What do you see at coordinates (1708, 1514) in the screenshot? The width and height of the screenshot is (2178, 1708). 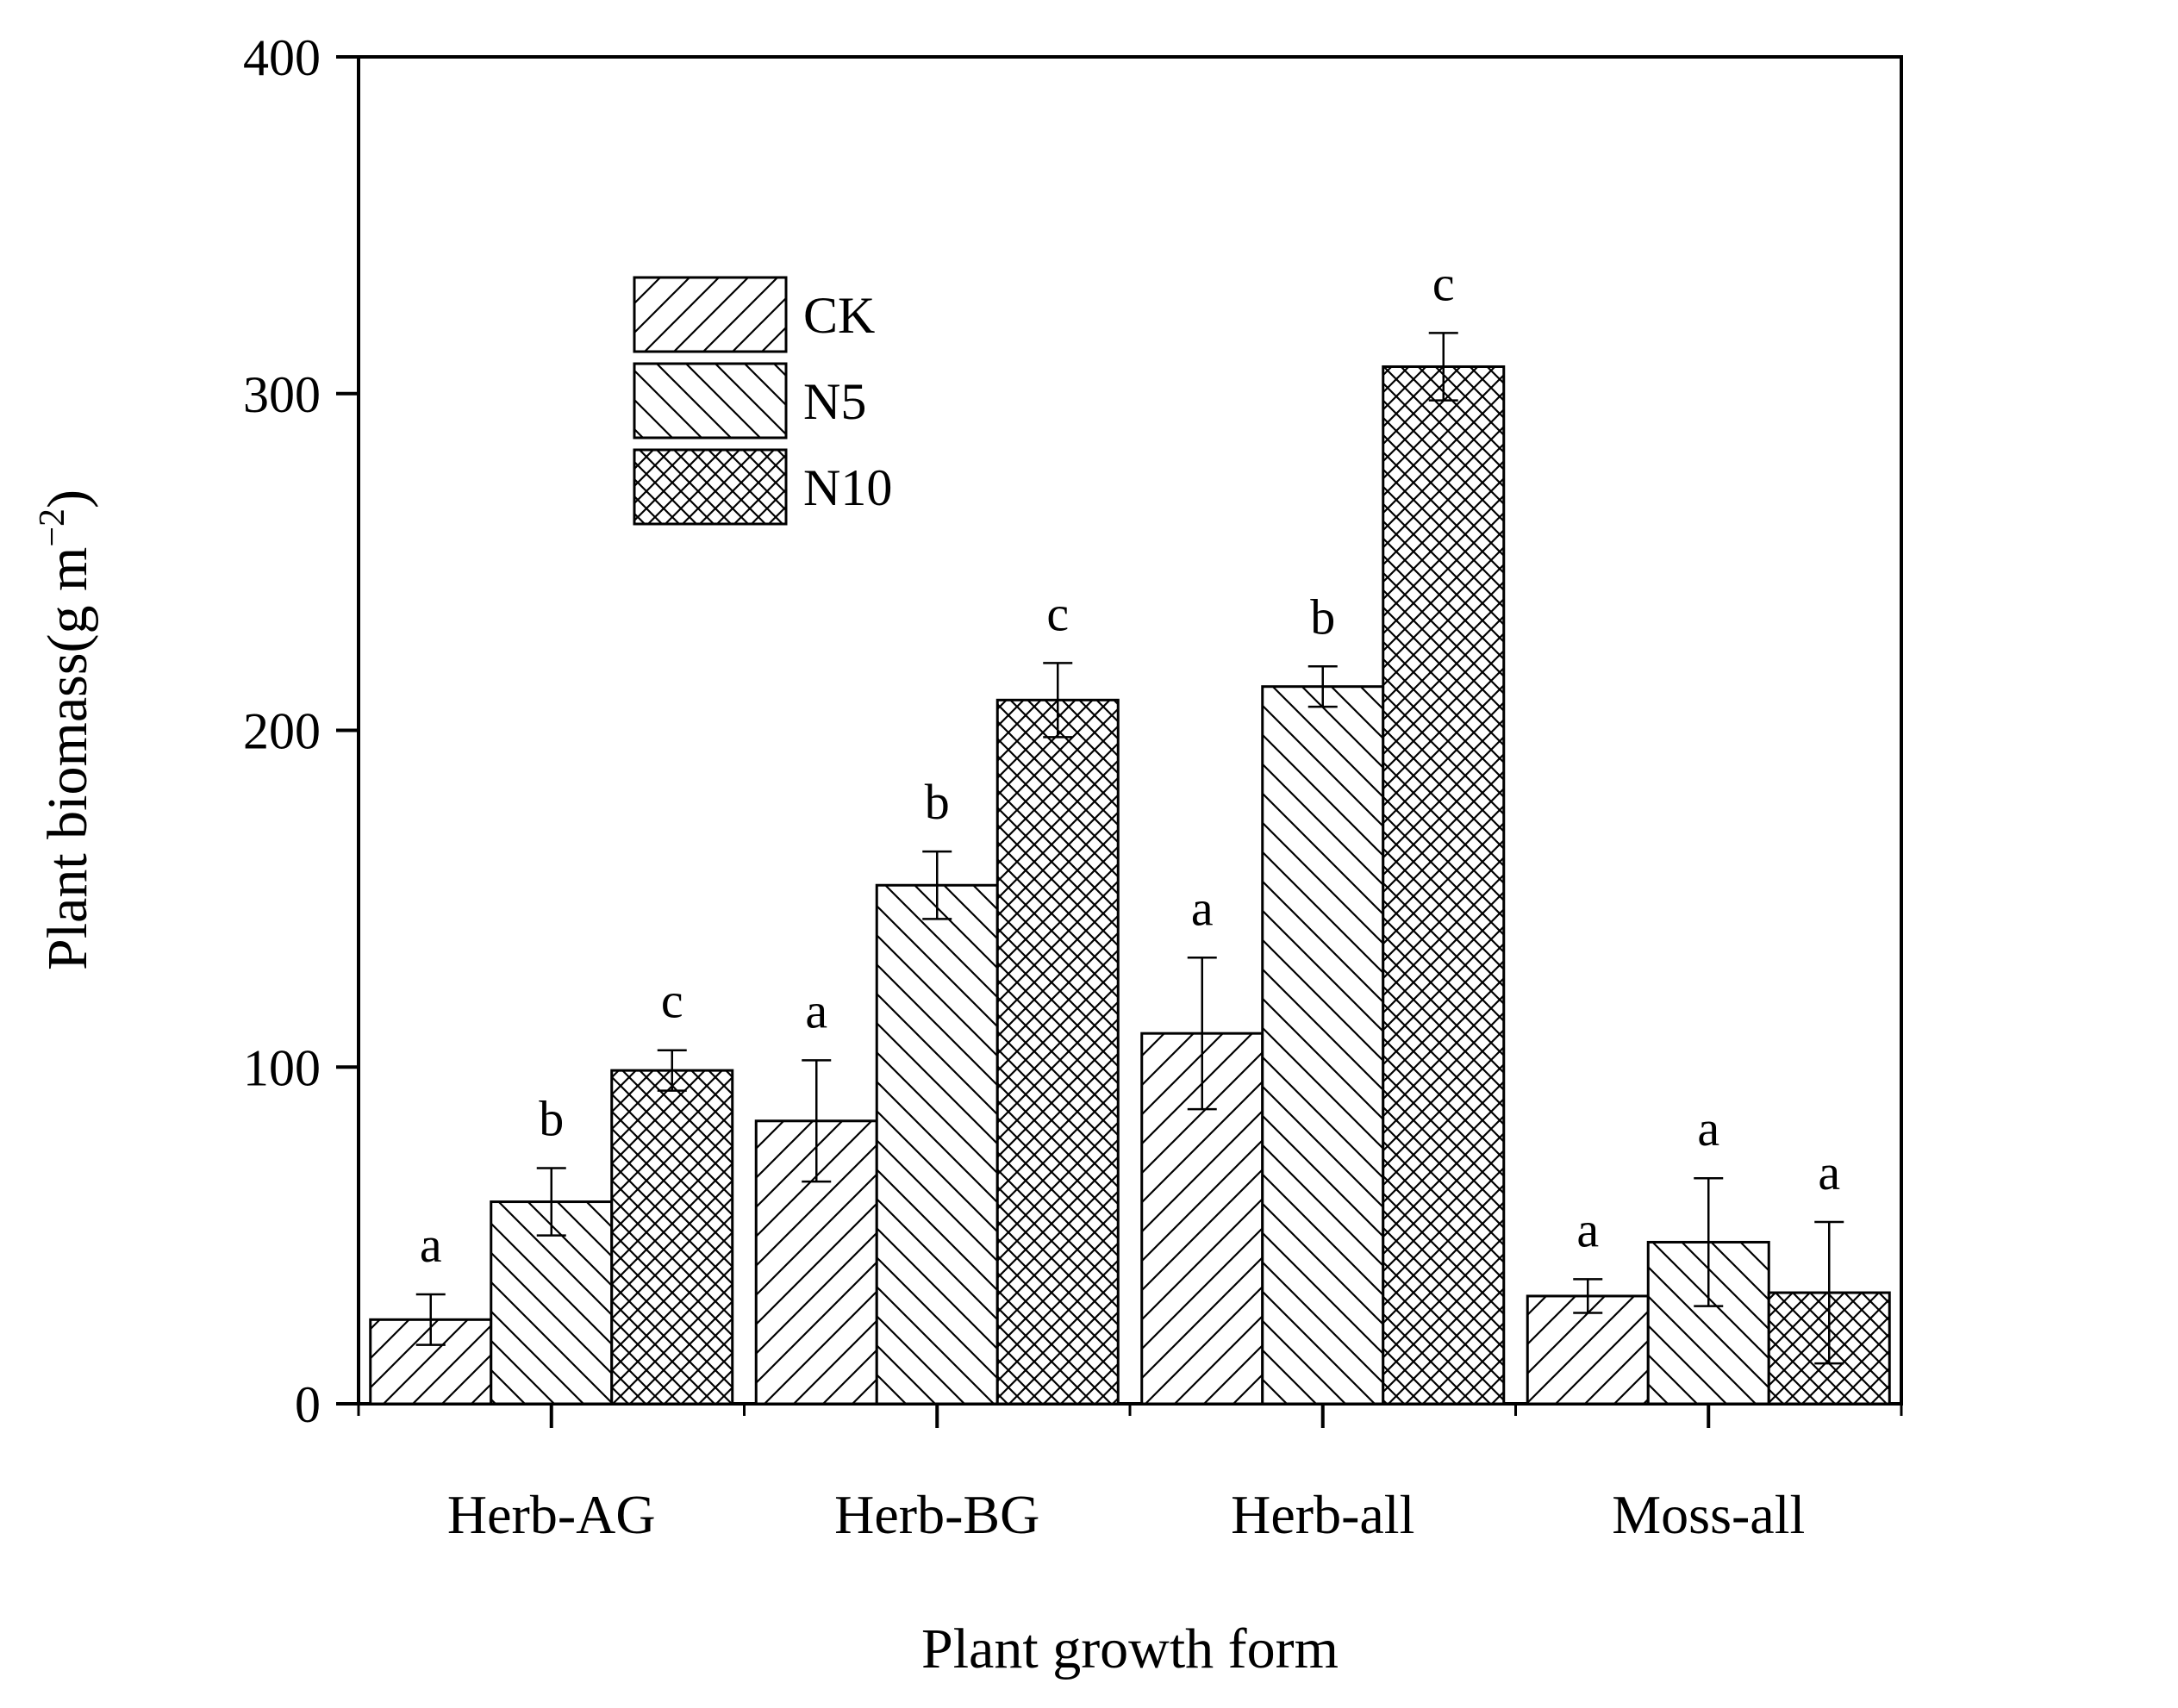 I see `x-tick-label: Moss-all` at bounding box center [1708, 1514].